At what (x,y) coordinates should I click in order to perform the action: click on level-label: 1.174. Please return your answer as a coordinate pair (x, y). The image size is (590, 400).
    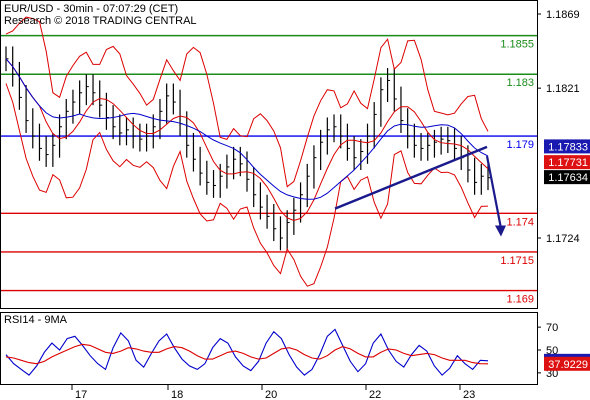
    Looking at the image, I should click on (520, 222).